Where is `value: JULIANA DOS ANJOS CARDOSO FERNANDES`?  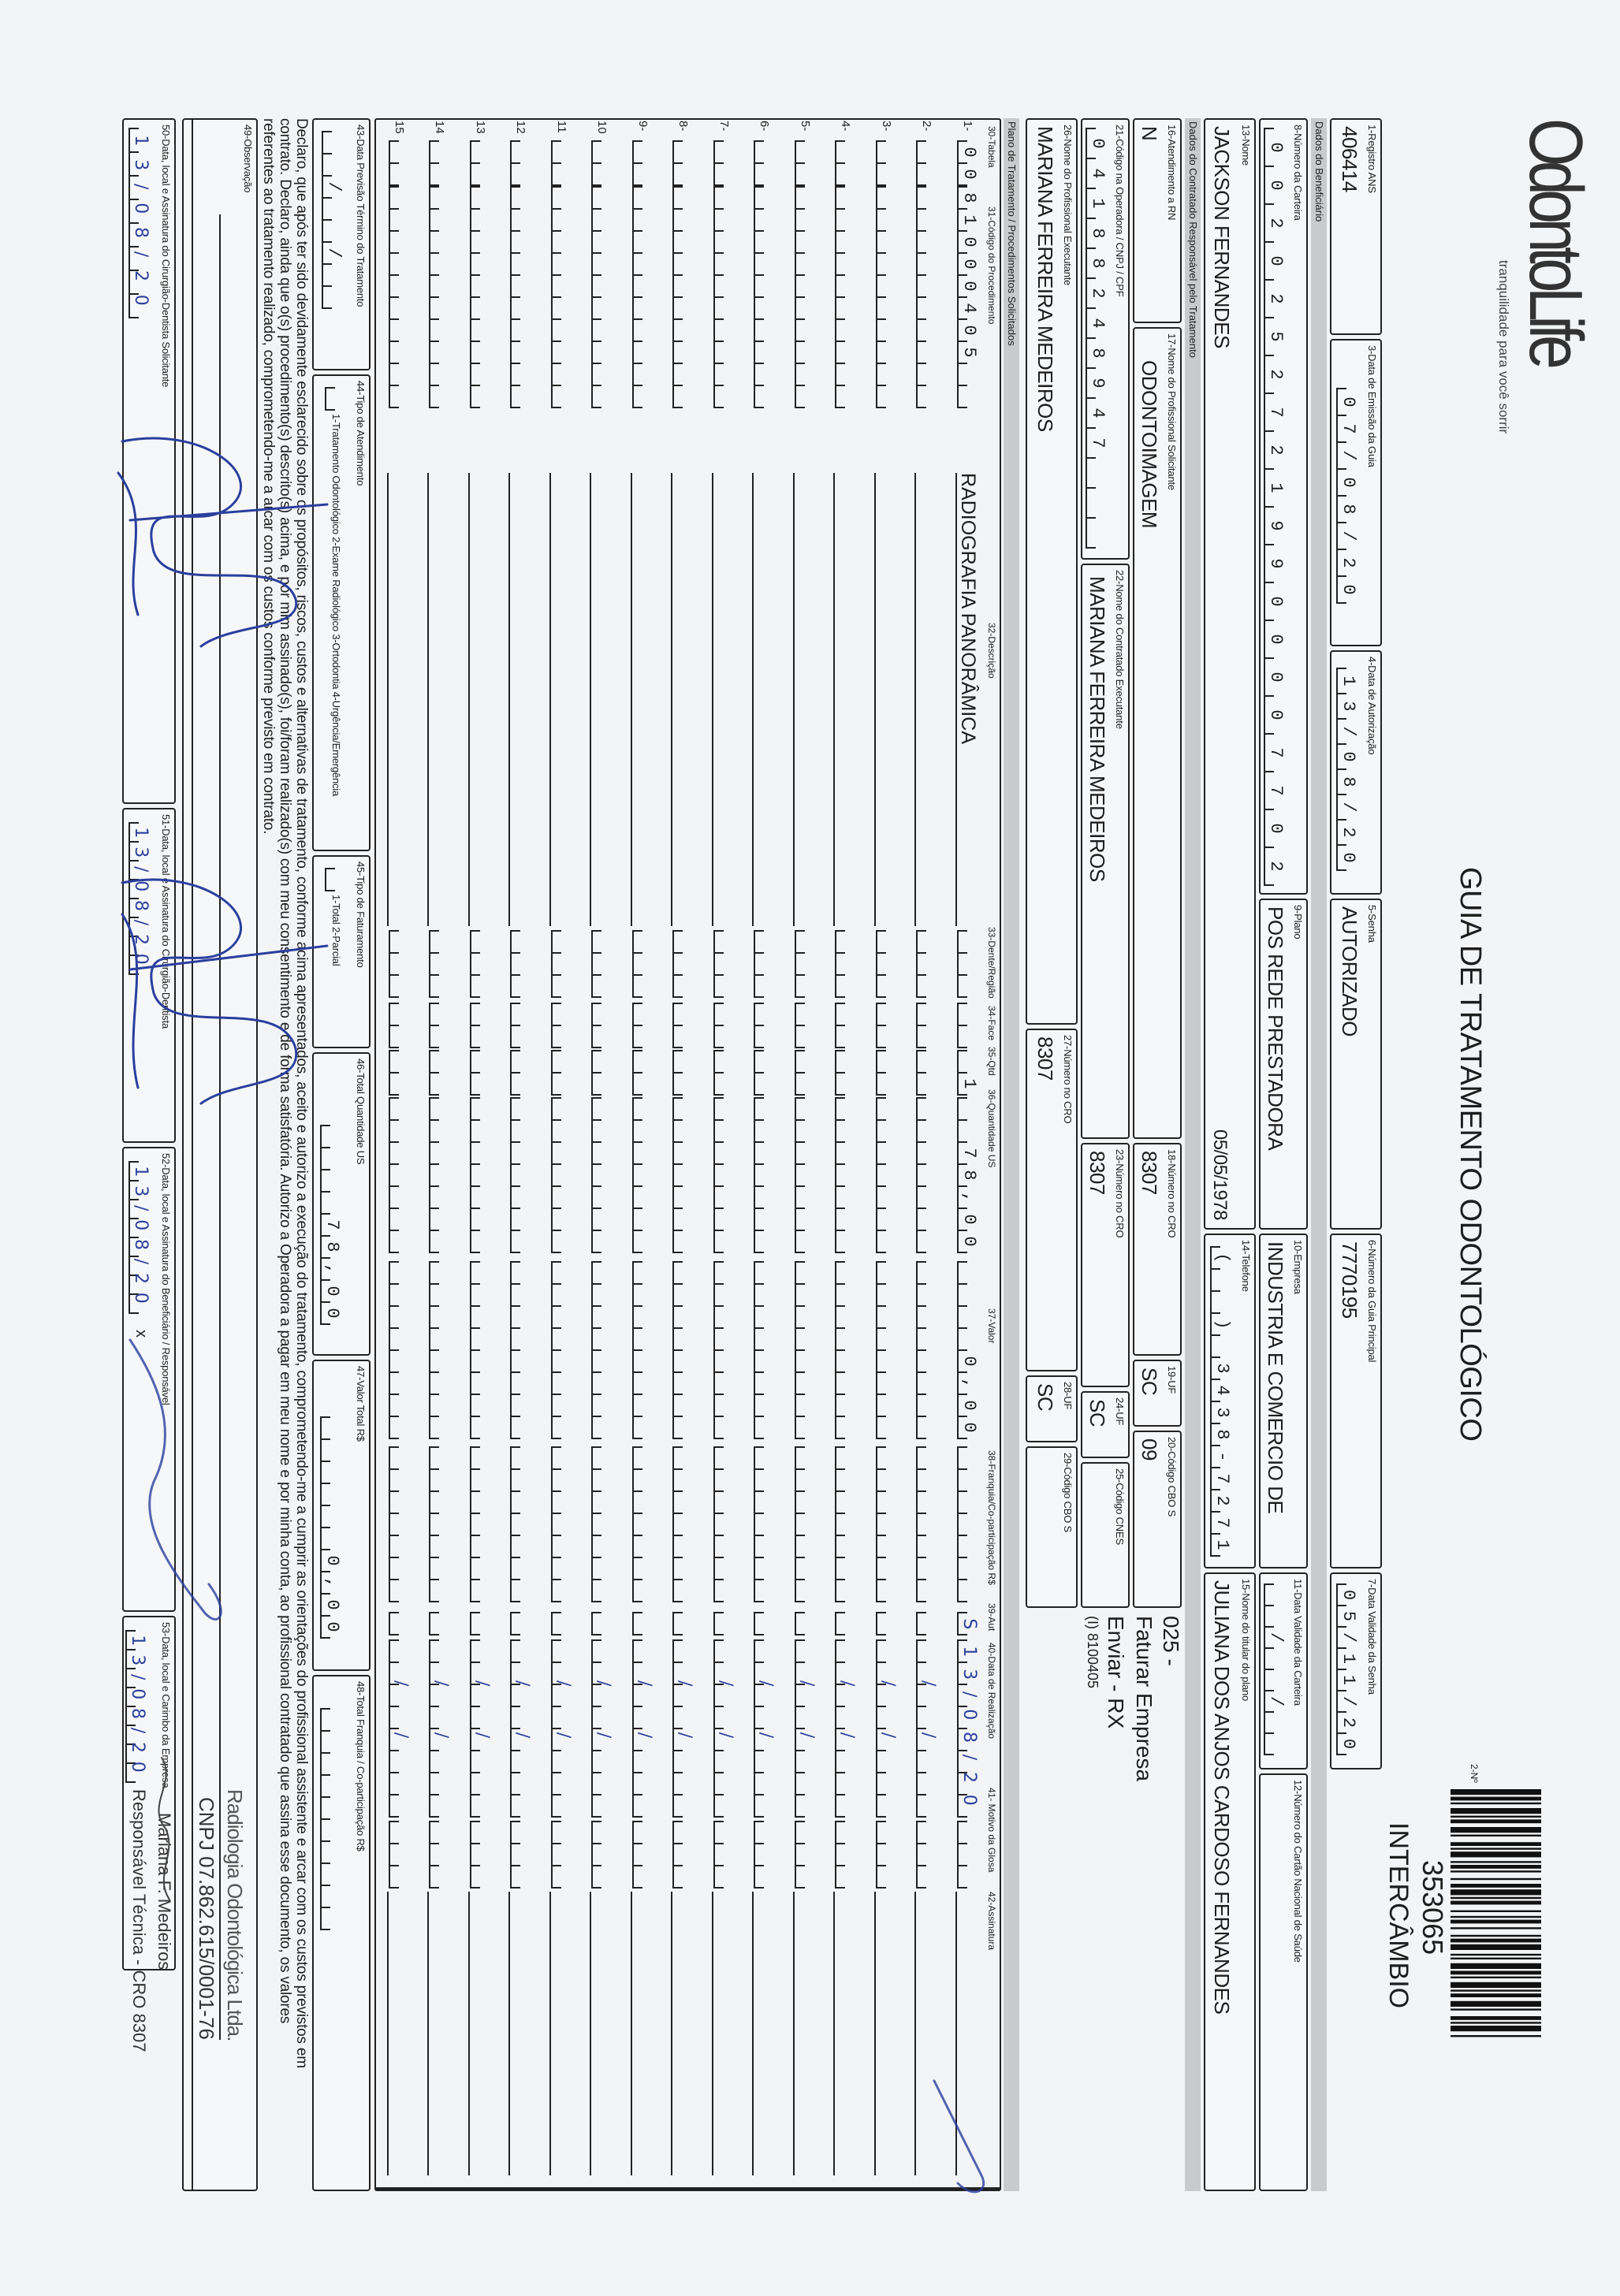
value: JULIANA DOS ANJOS CARDOSO FERNANDES is located at coordinates (1222, 1797).